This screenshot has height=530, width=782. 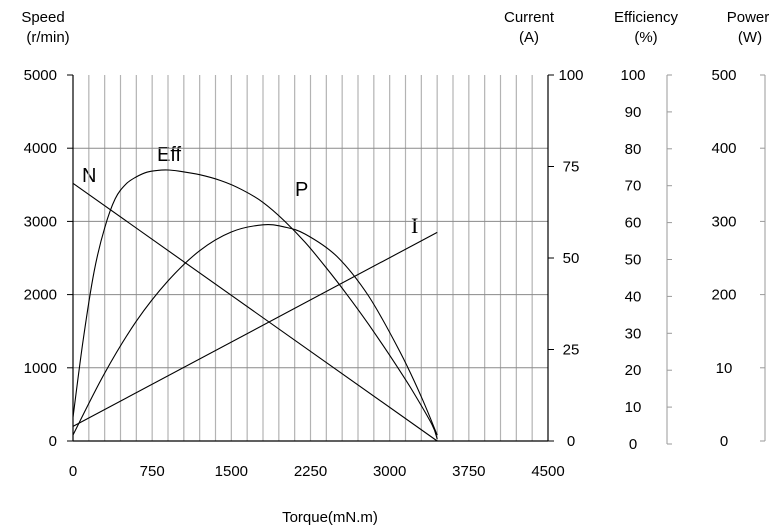 What do you see at coordinates (40, 221) in the screenshot?
I see `speed-tick-label: 3000` at bounding box center [40, 221].